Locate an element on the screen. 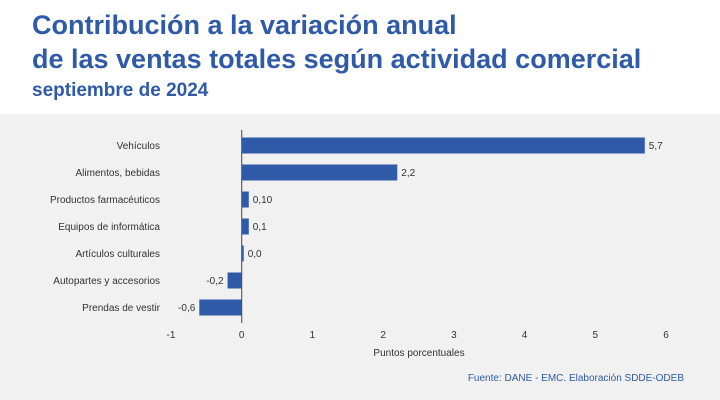  x-tick-label: 3 is located at coordinates (454, 335).